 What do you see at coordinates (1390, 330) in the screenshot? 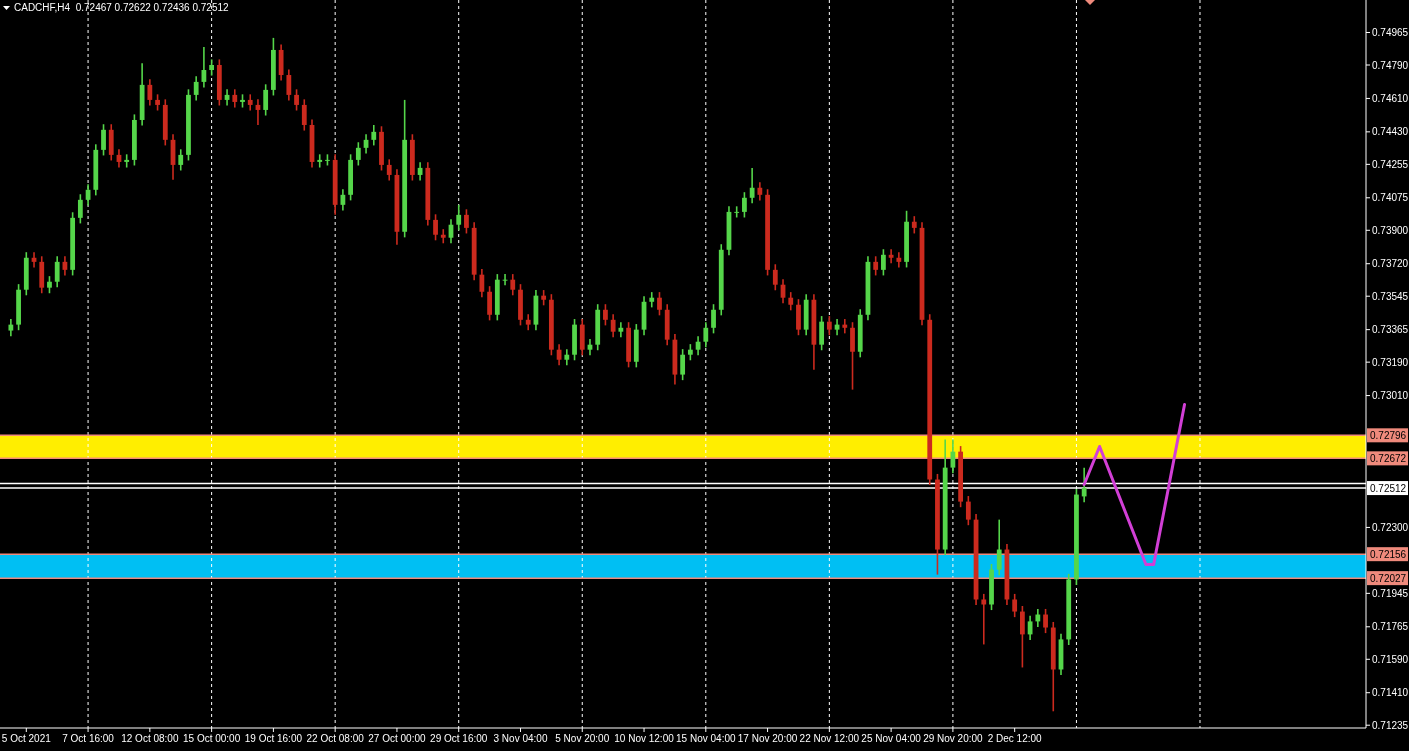
I see `y-tick-label: 0.73365` at bounding box center [1390, 330].